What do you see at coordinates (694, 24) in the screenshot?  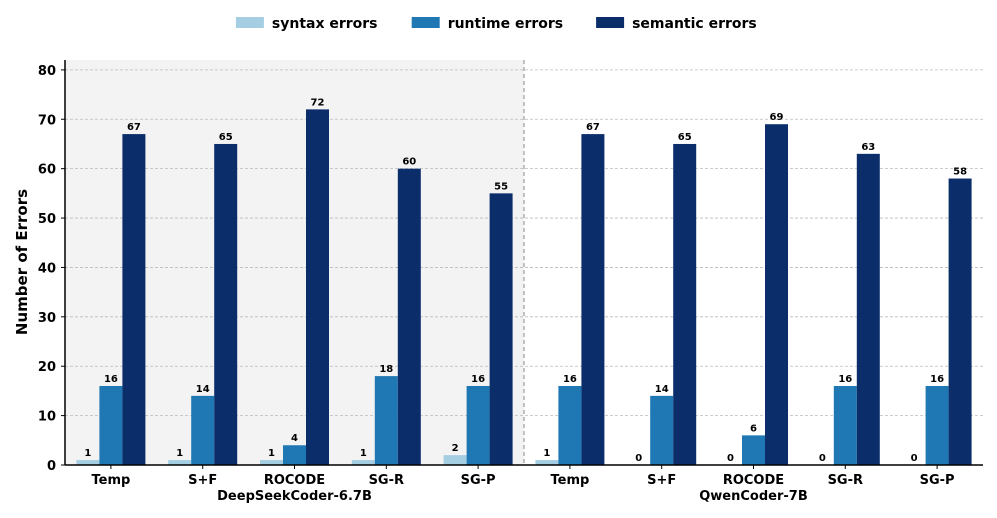 I see `legend-label: semantic errors` at bounding box center [694, 24].